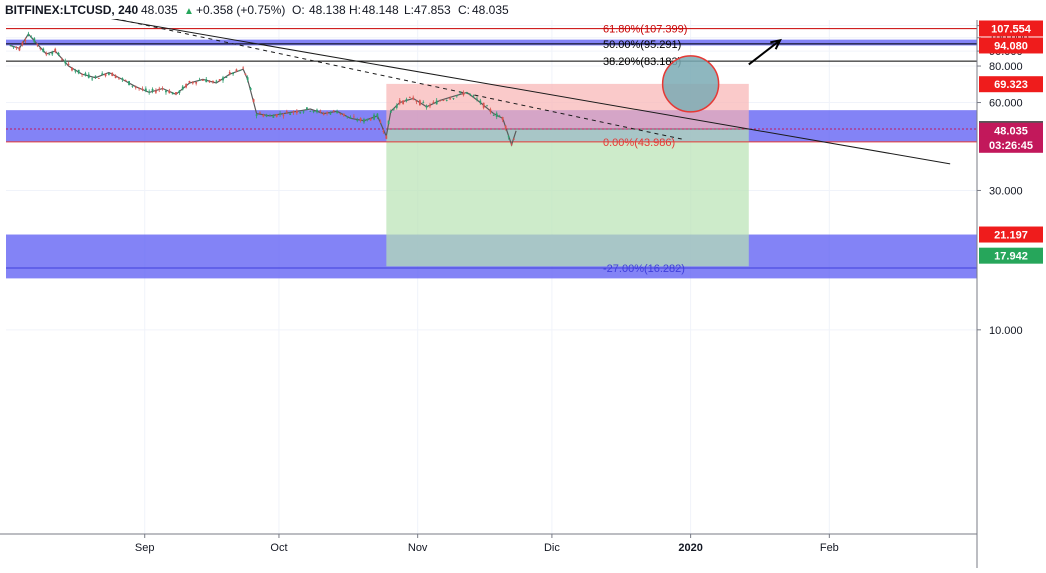  What do you see at coordinates (240, 10) in the screenshot?
I see `change-value: +0.358 (+0.75%)` at bounding box center [240, 10].